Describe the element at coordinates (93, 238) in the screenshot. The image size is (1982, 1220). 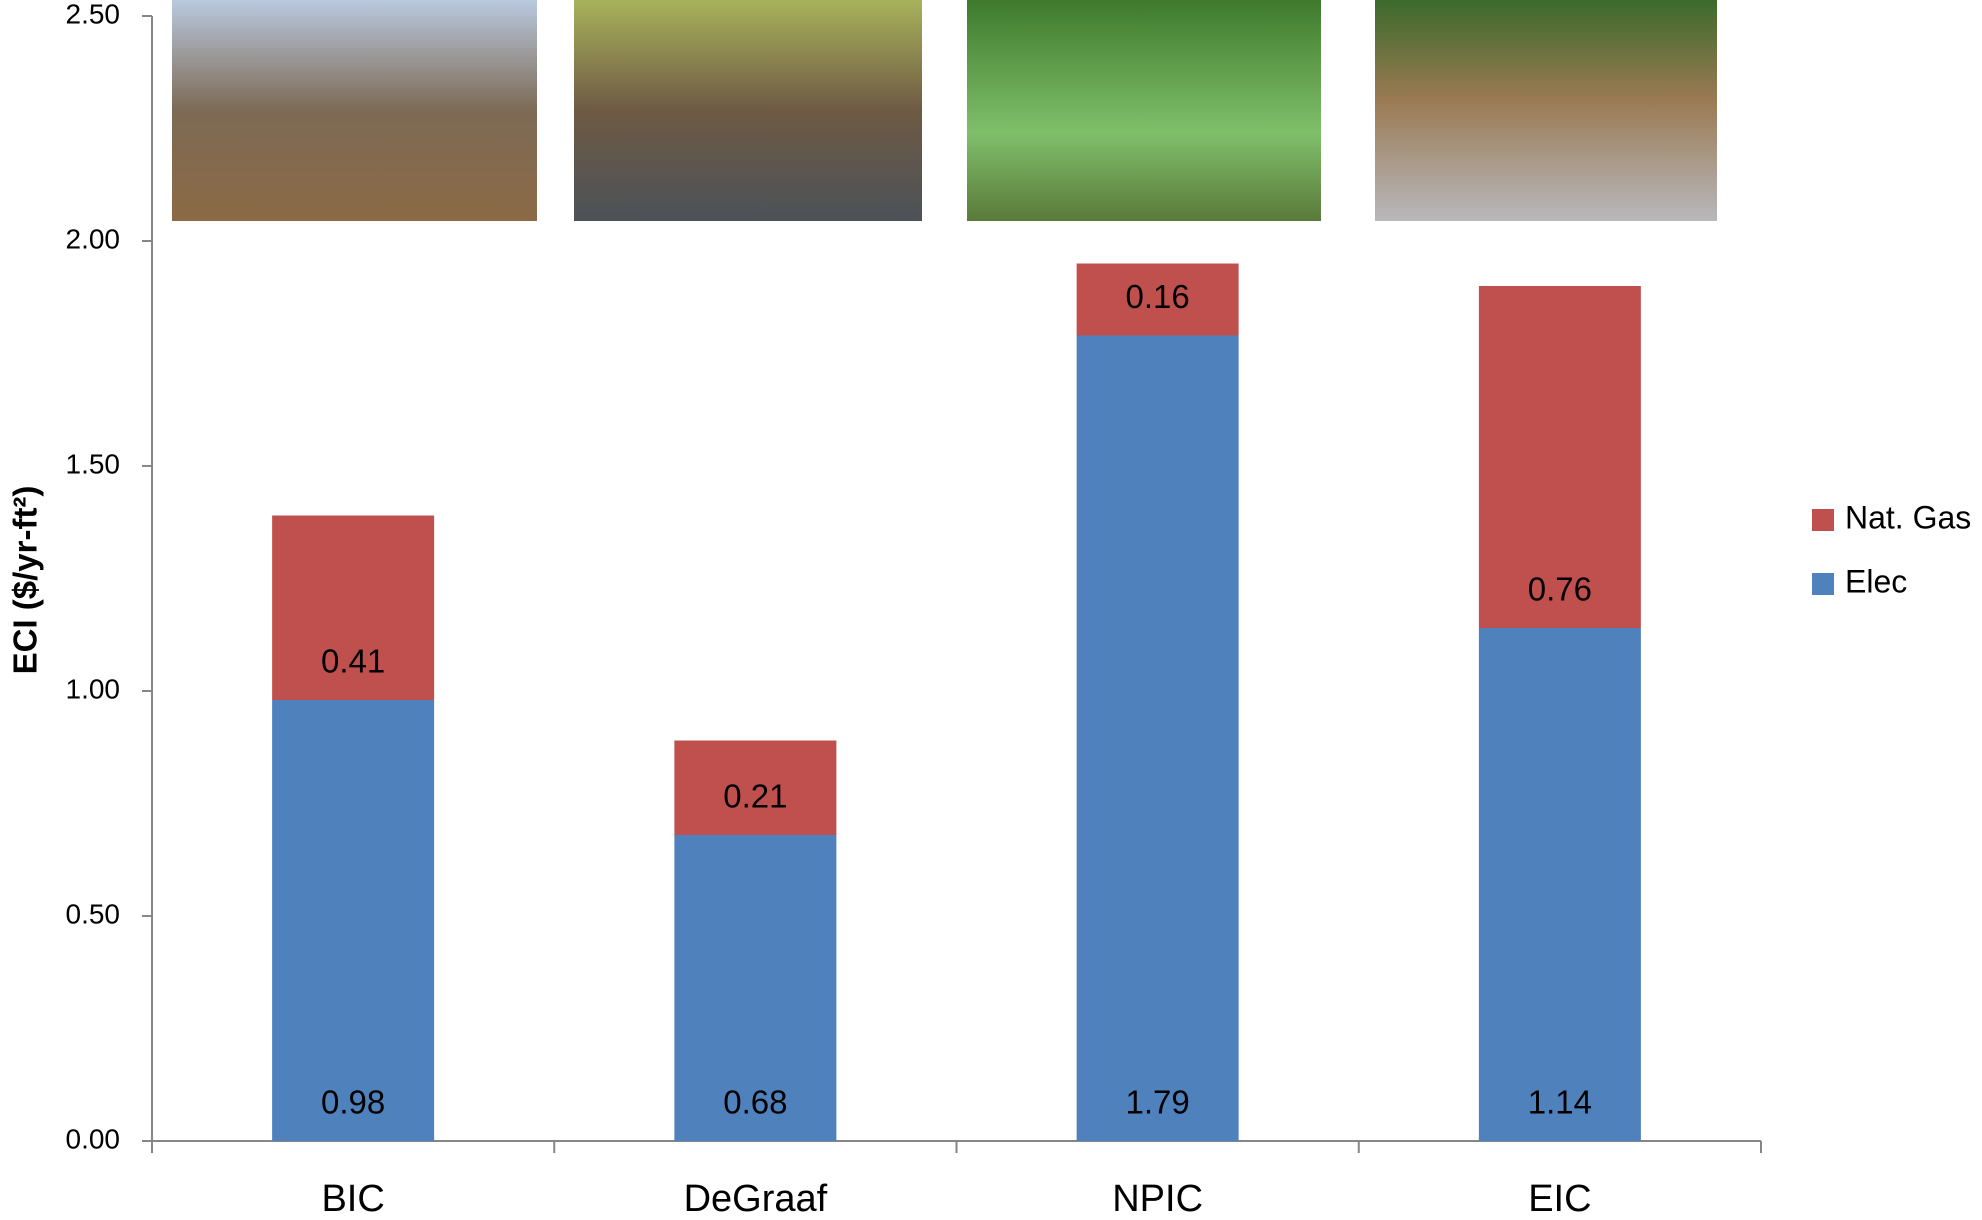
I see `y-tick-label: 2.00` at that location.